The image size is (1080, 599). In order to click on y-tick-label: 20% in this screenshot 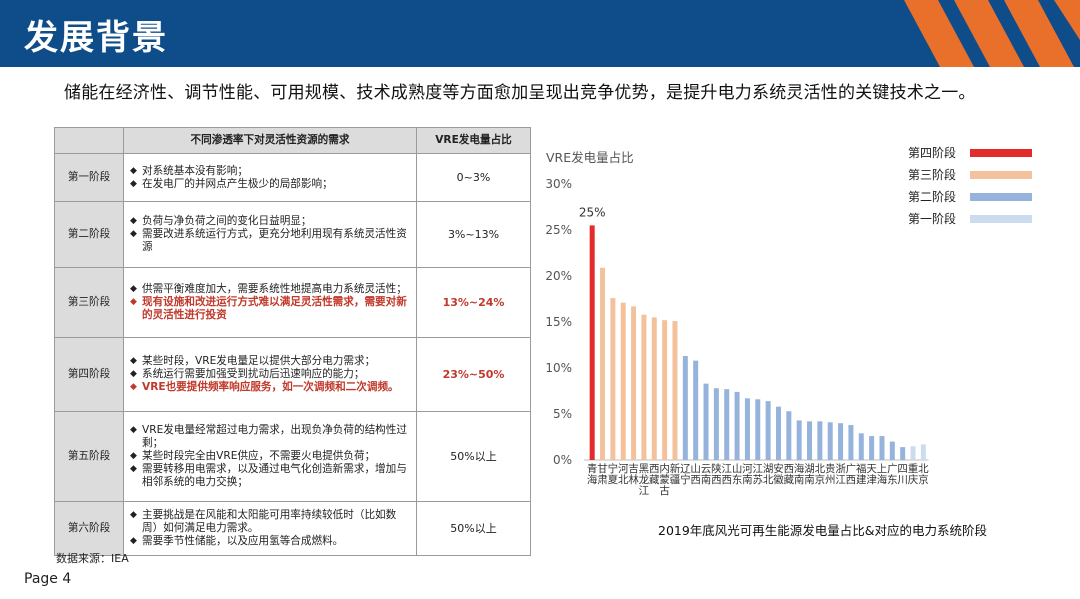, I will do `click(558, 276)`.